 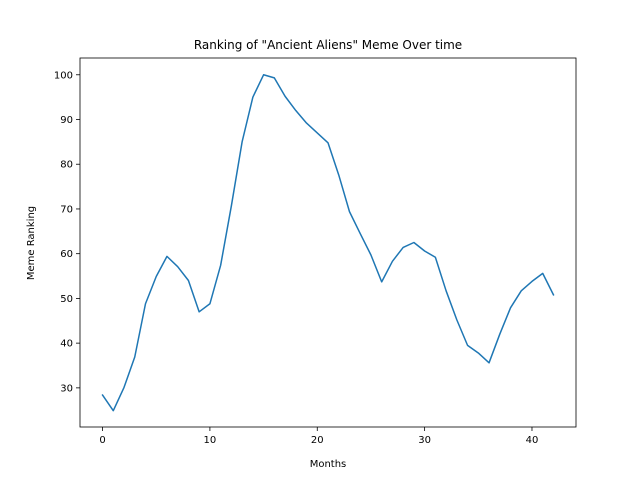 I want to click on y-tick-label: 80, so click(x=66, y=165).